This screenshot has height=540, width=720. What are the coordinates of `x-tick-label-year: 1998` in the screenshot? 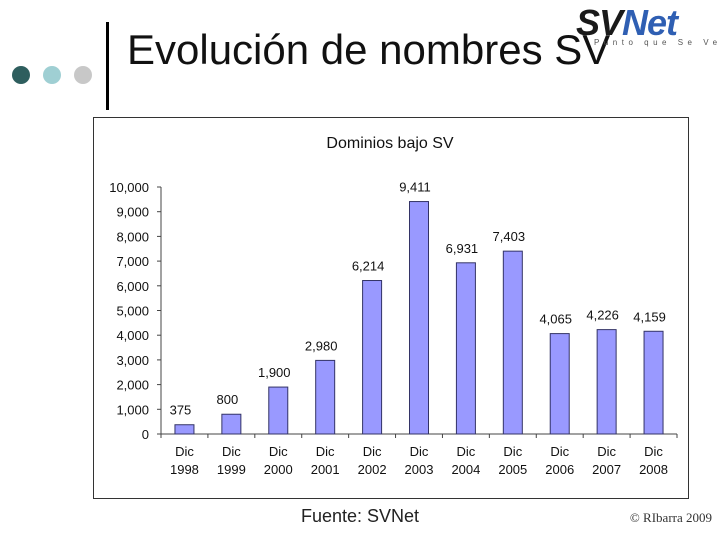 It's located at (184, 469).